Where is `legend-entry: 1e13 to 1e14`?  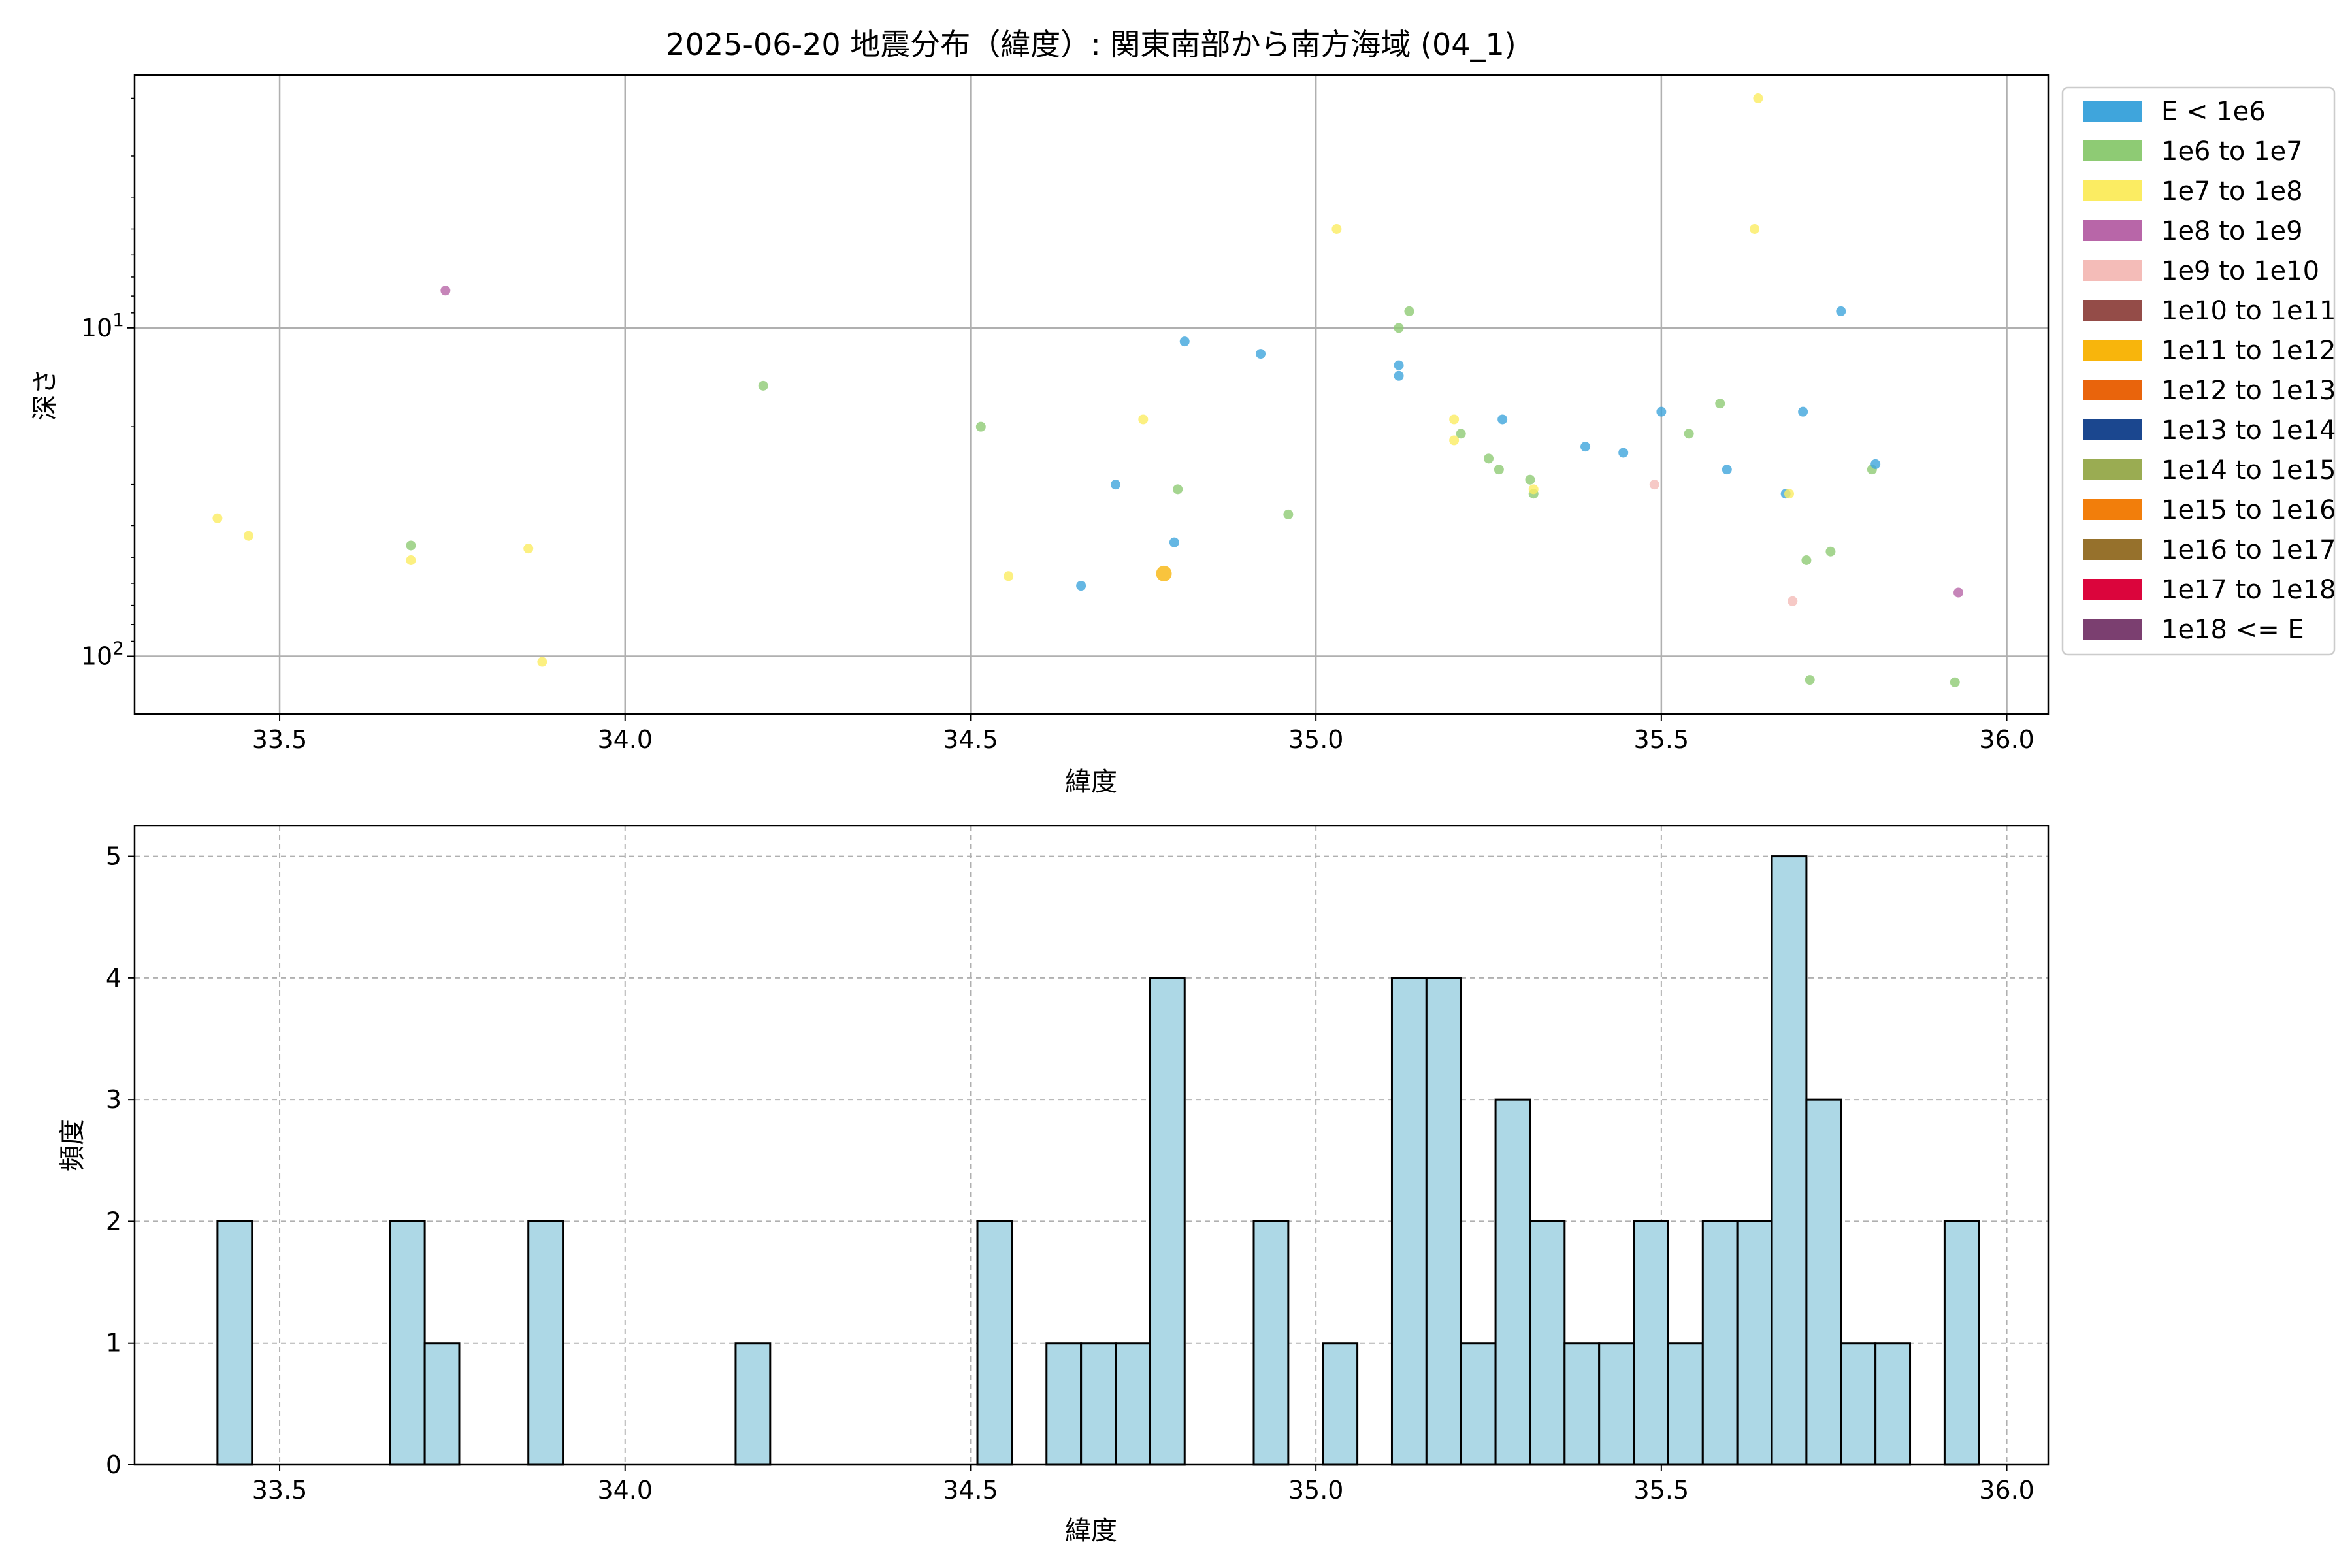
legend-entry: 1e13 to 1e14 is located at coordinates (2248, 431).